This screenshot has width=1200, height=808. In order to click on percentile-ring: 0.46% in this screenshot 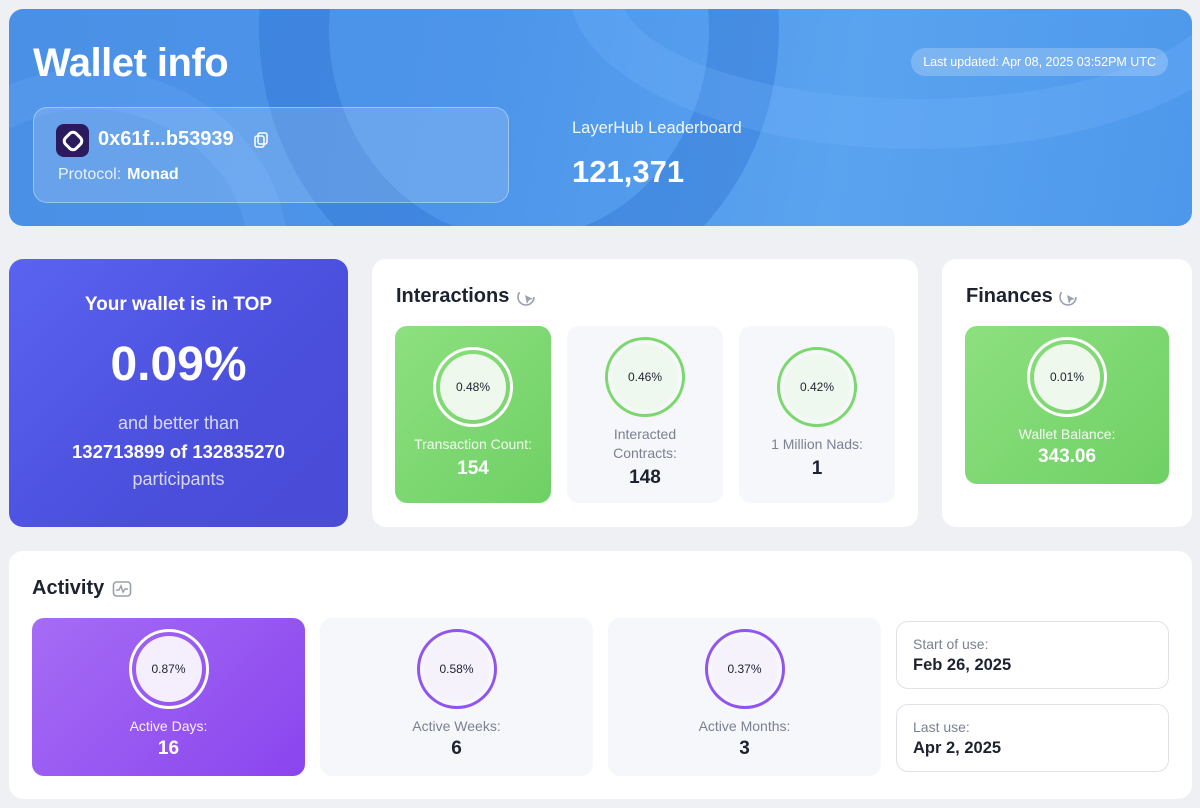, I will do `click(645, 377)`.